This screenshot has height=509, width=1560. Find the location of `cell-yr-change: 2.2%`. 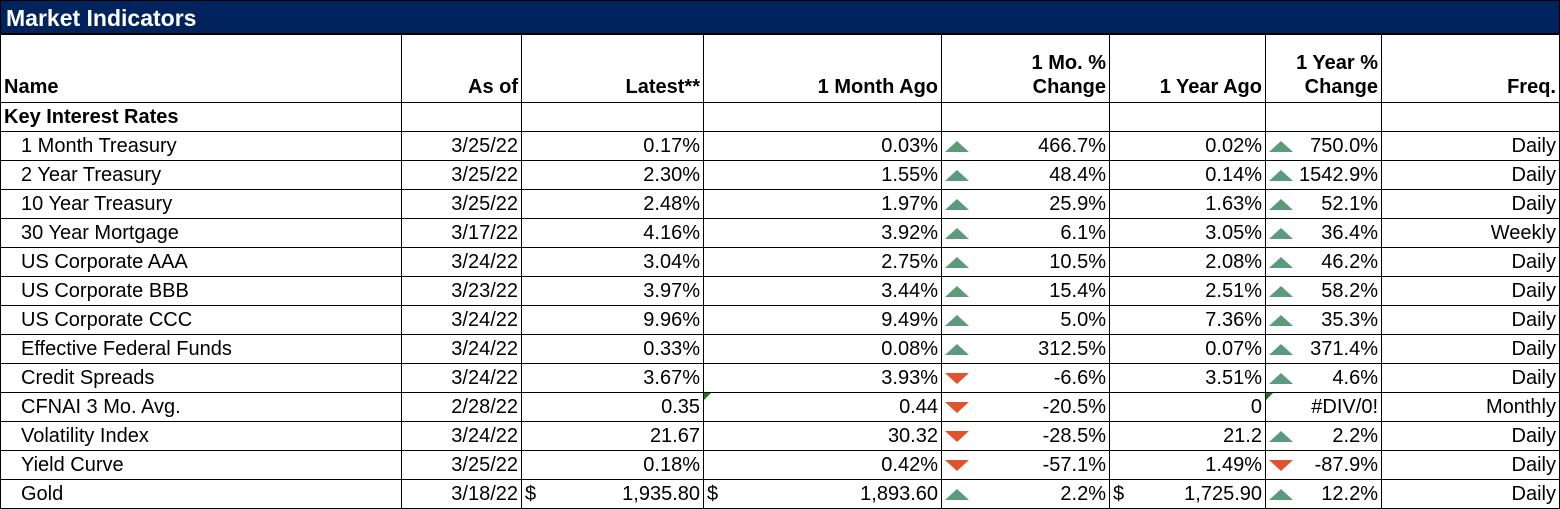

cell-yr-change: 2.2% is located at coordinates (1323, 436).